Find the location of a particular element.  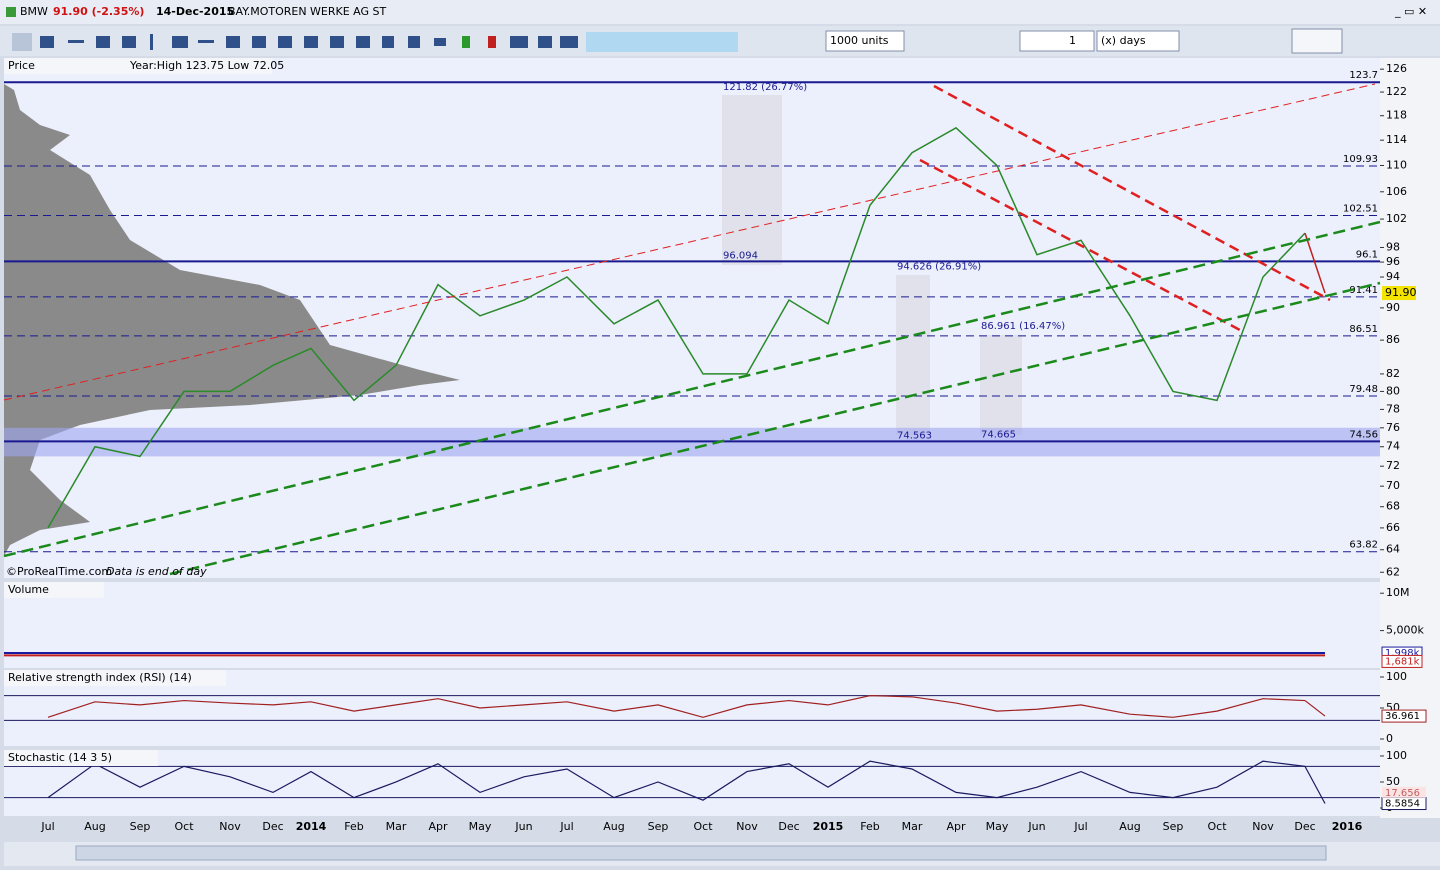

y-tick-label: 126 is located at coordinates (1396, 68).